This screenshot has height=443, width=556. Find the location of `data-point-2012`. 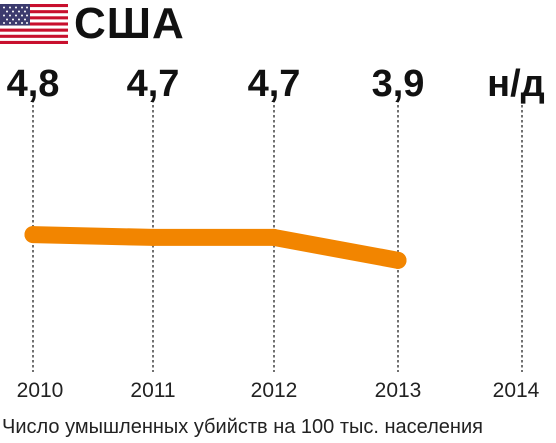

data-point-2012 is located at coordinates (274, 237).